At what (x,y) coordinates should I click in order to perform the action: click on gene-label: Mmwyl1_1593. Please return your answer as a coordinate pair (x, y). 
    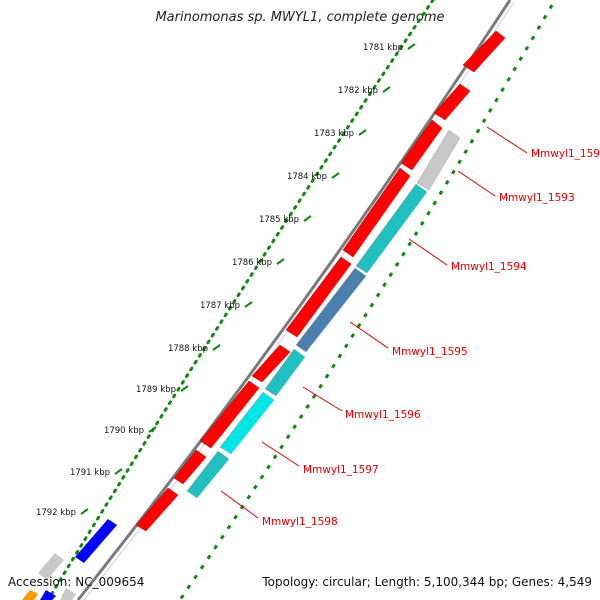
    Looking at the image, I should click on (537, 198).